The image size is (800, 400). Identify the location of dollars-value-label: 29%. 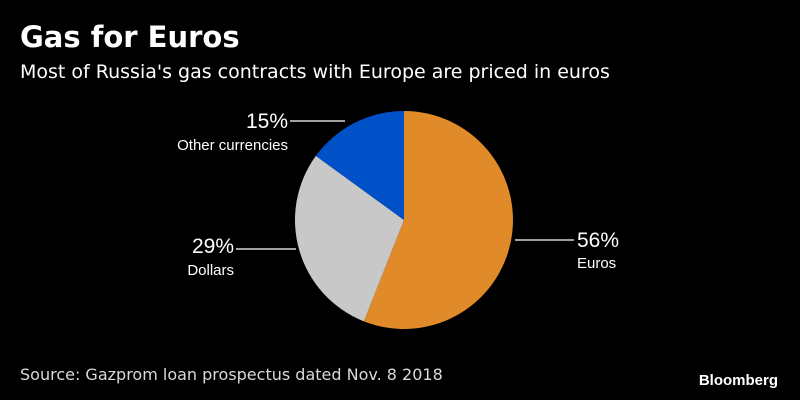
(213, 246).